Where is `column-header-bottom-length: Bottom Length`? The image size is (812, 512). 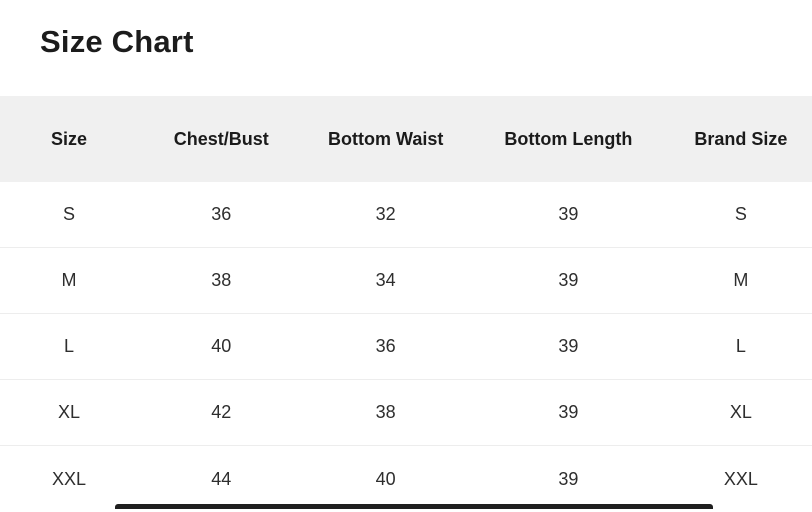
column-header-bottom-length: Bottom Length is located at coordinates (568, 138).